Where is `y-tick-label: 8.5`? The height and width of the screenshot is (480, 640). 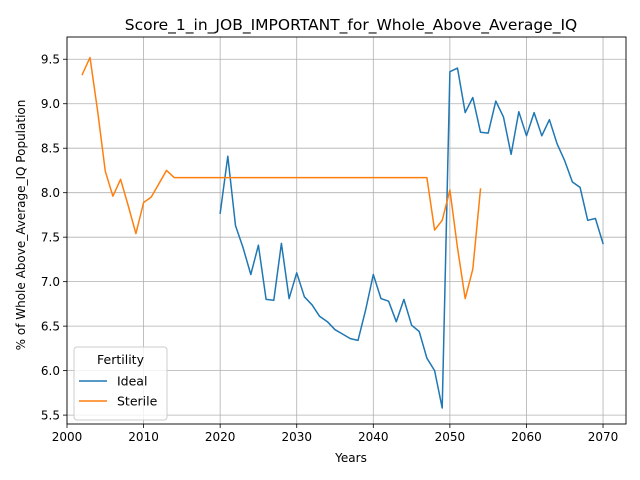
y-tick-label: 8.5 is located at coordinates (50, 149).